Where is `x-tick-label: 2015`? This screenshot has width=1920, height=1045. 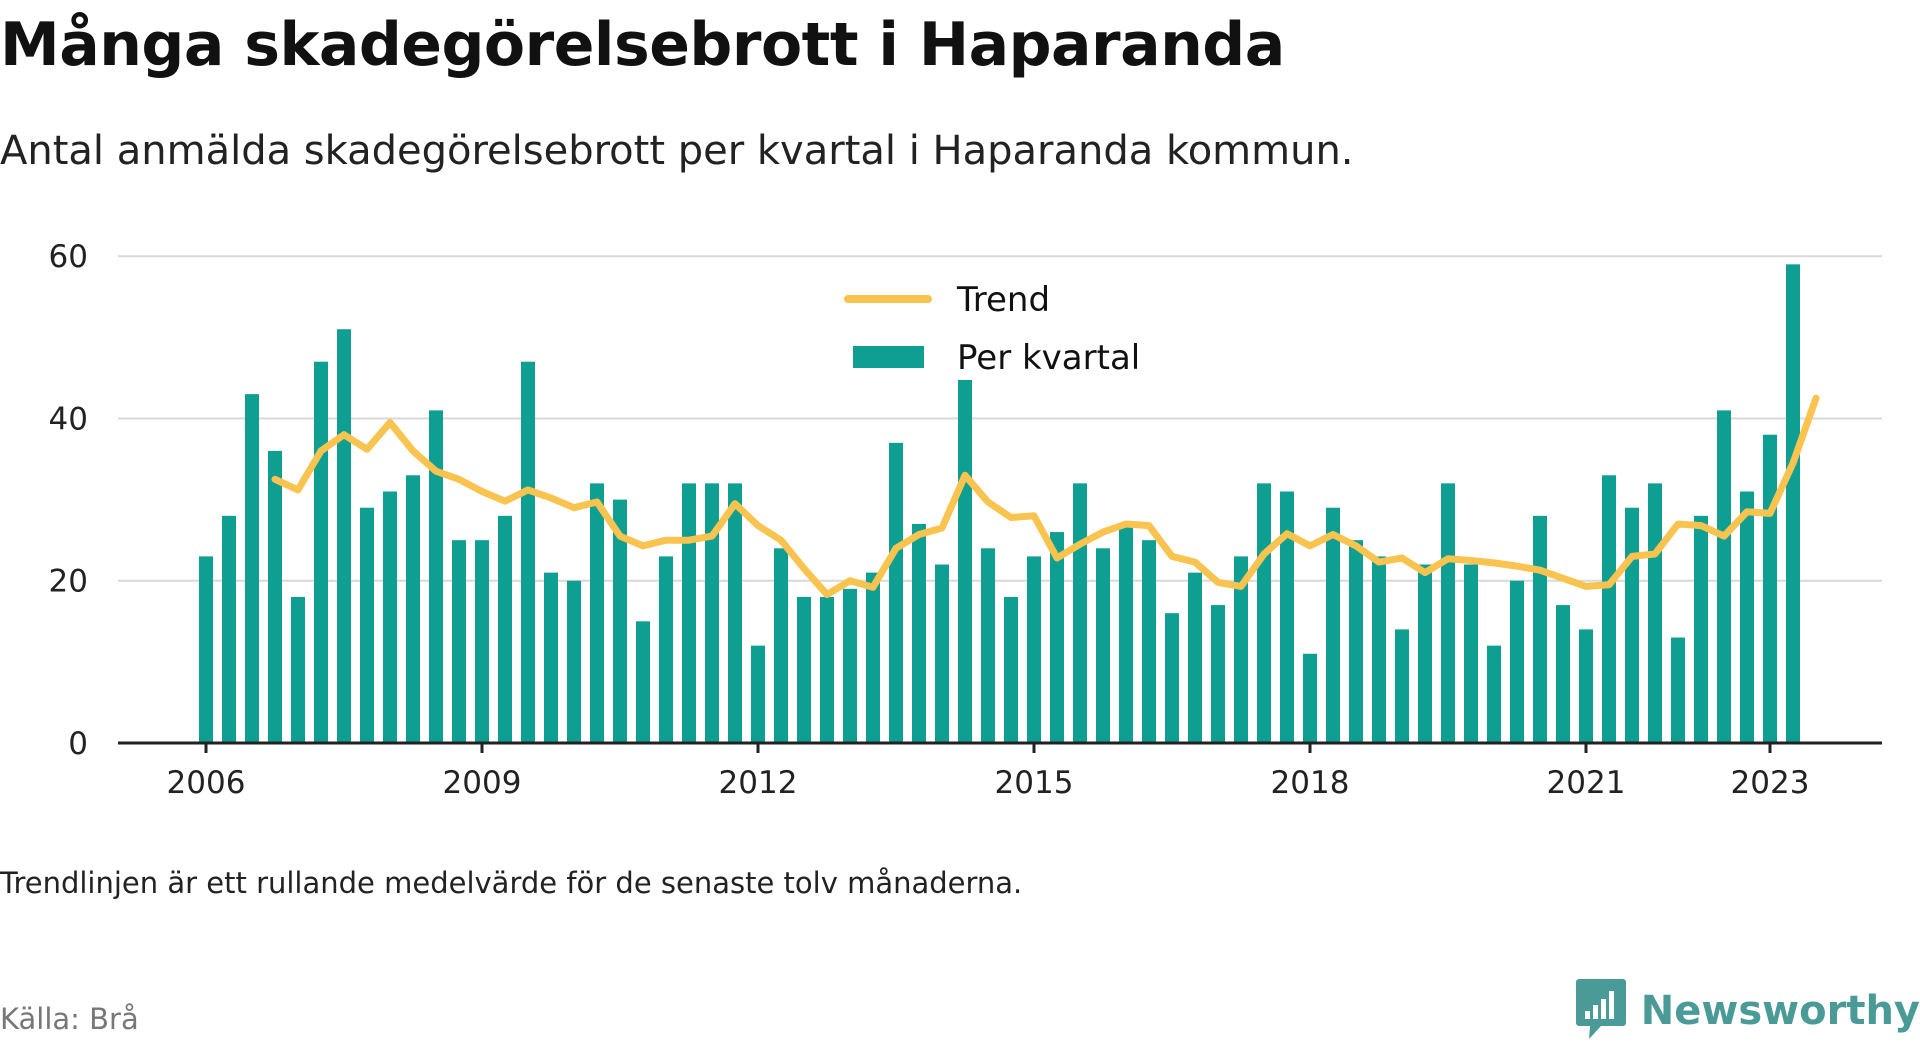 x-tick-label: 2015 is located at coordinates (1034, 783).